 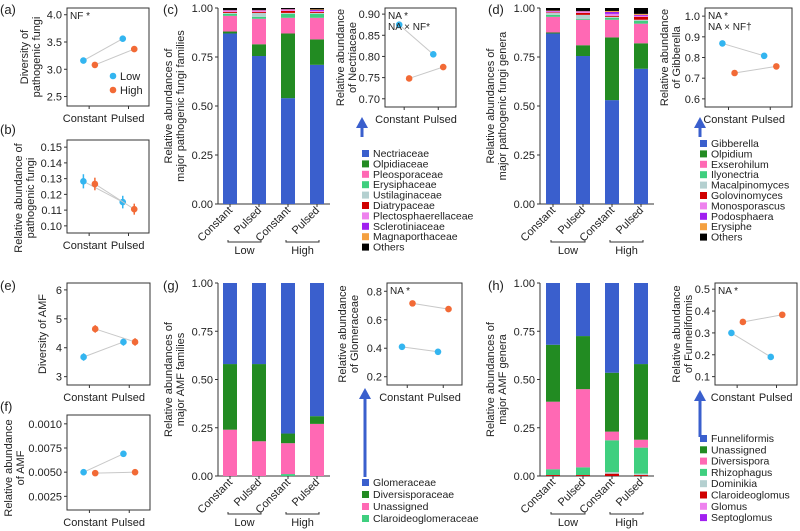 I want to click on y-axis-label: major AMF genera, so click(x=503, y=378).